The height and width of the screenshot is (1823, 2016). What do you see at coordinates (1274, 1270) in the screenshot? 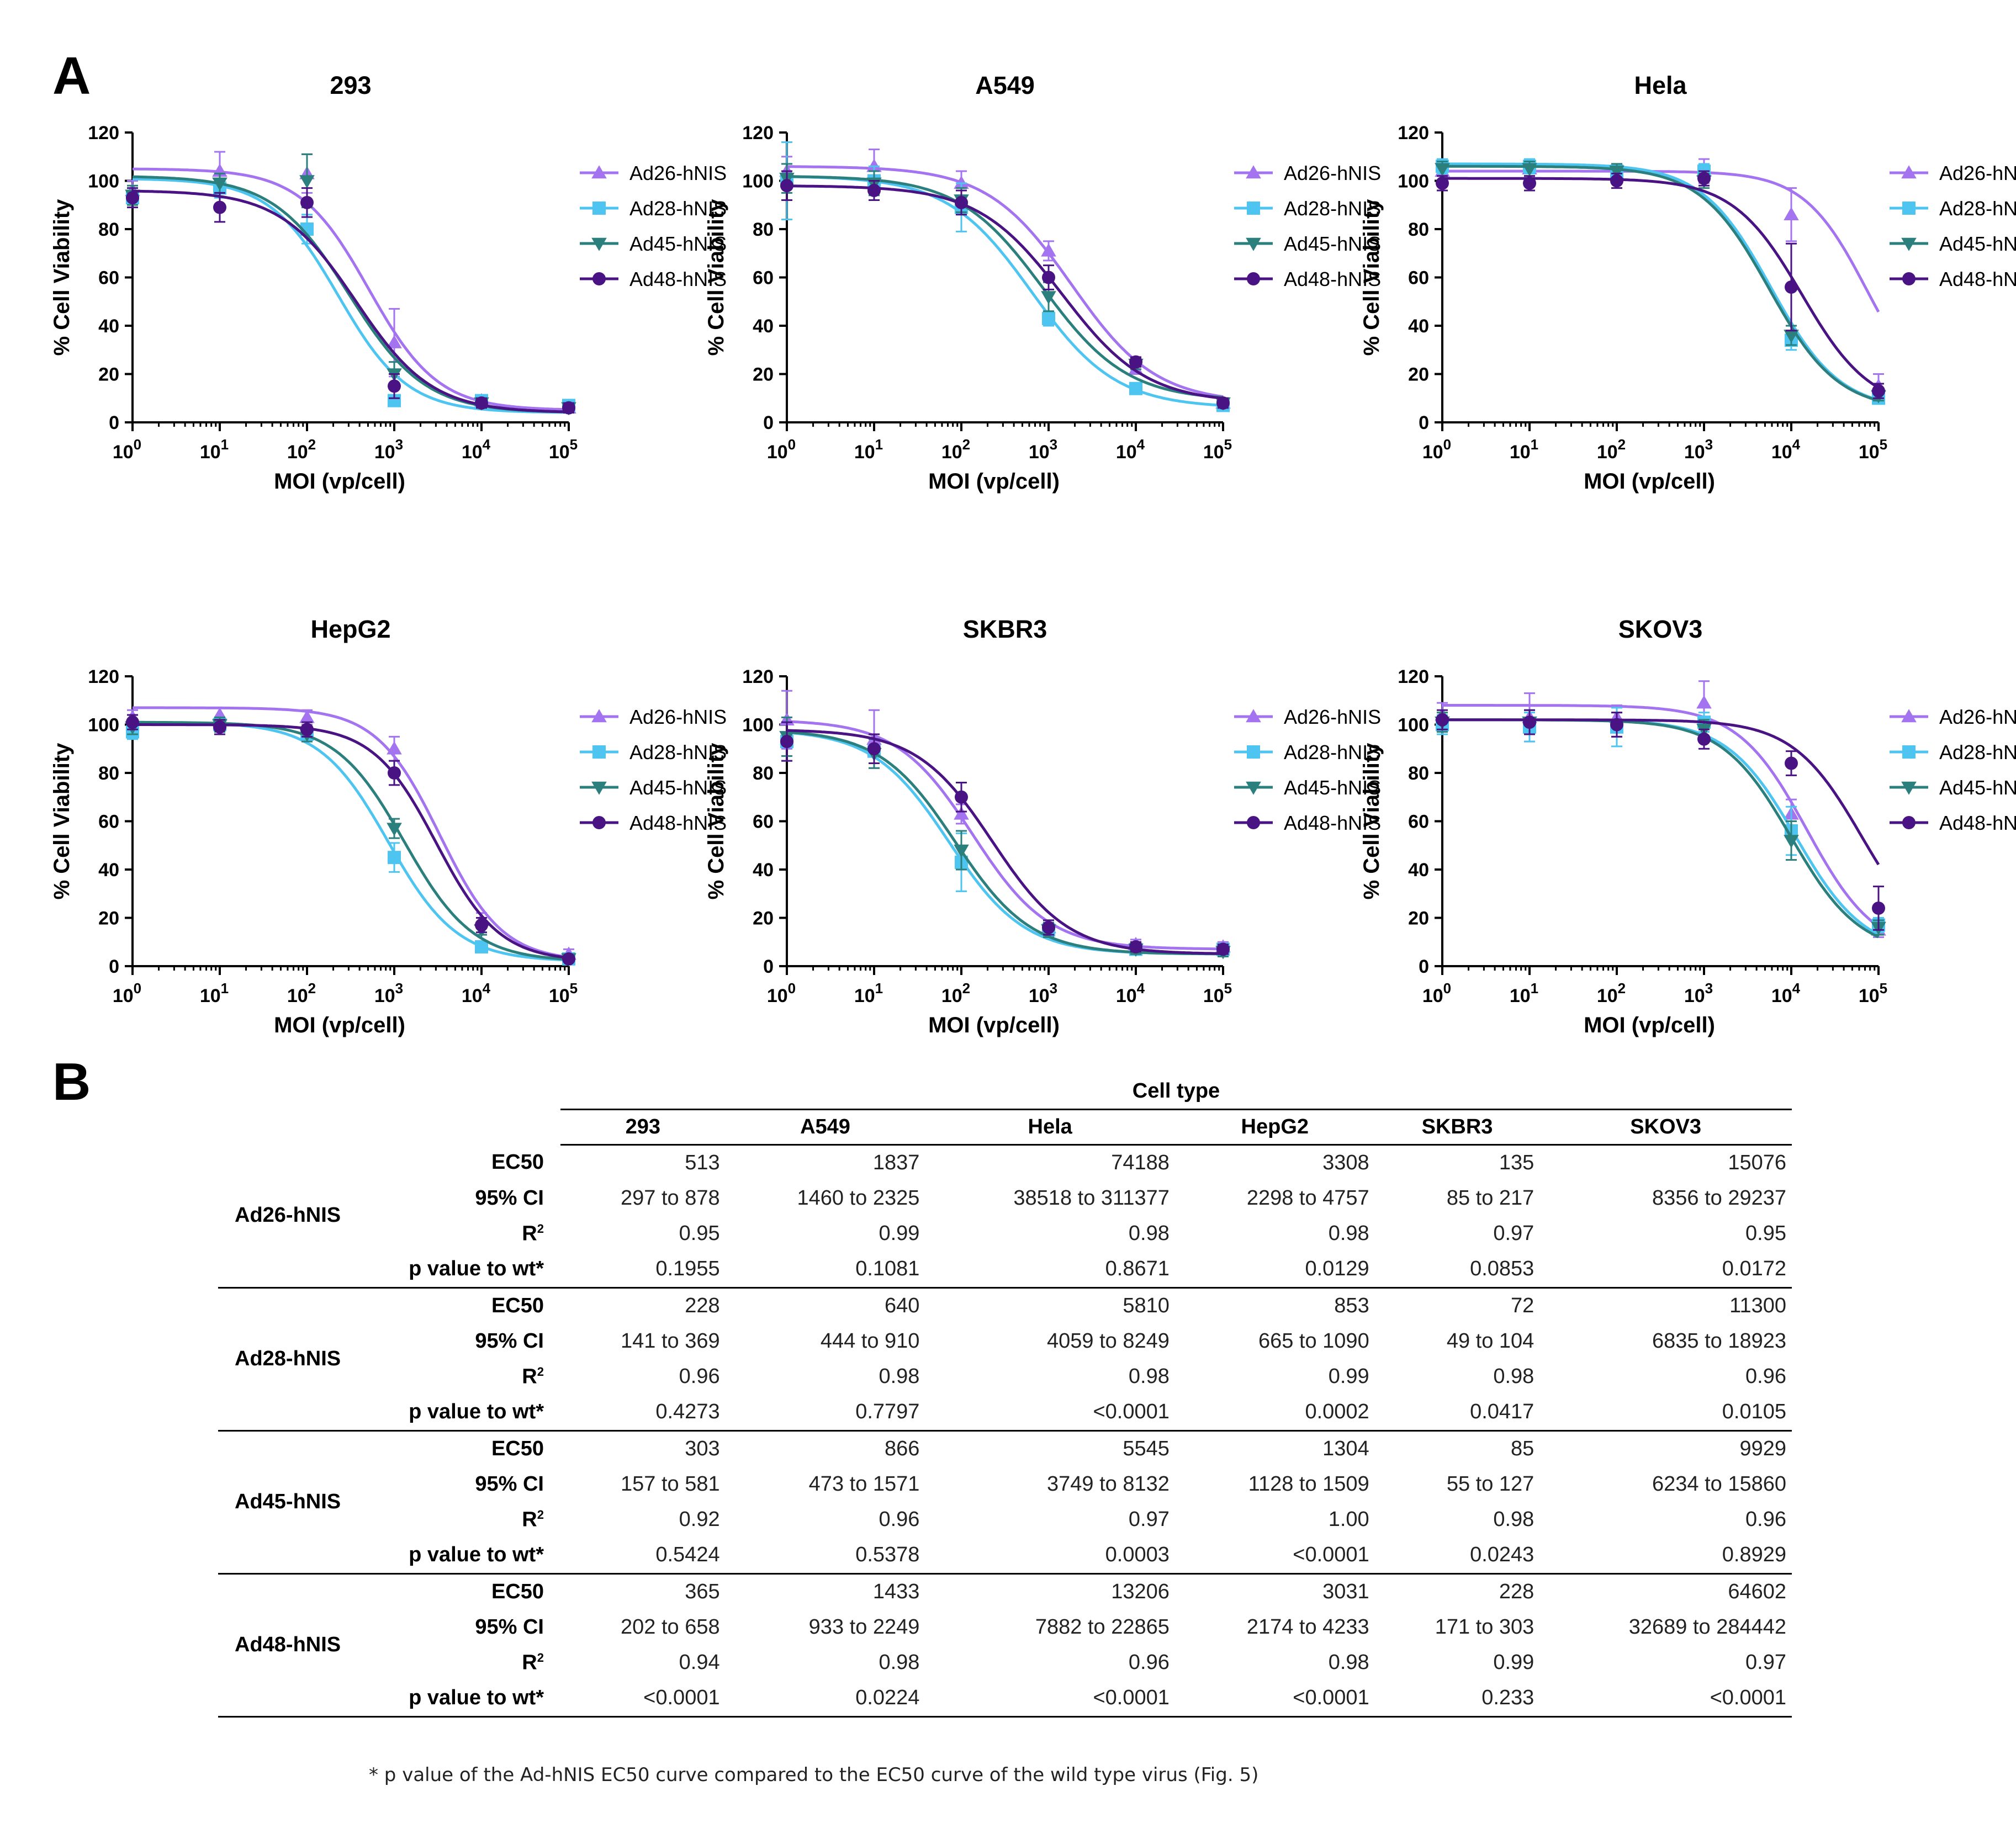
I see `table-cell: 0.0129` at bounding box center [1274, 1270].